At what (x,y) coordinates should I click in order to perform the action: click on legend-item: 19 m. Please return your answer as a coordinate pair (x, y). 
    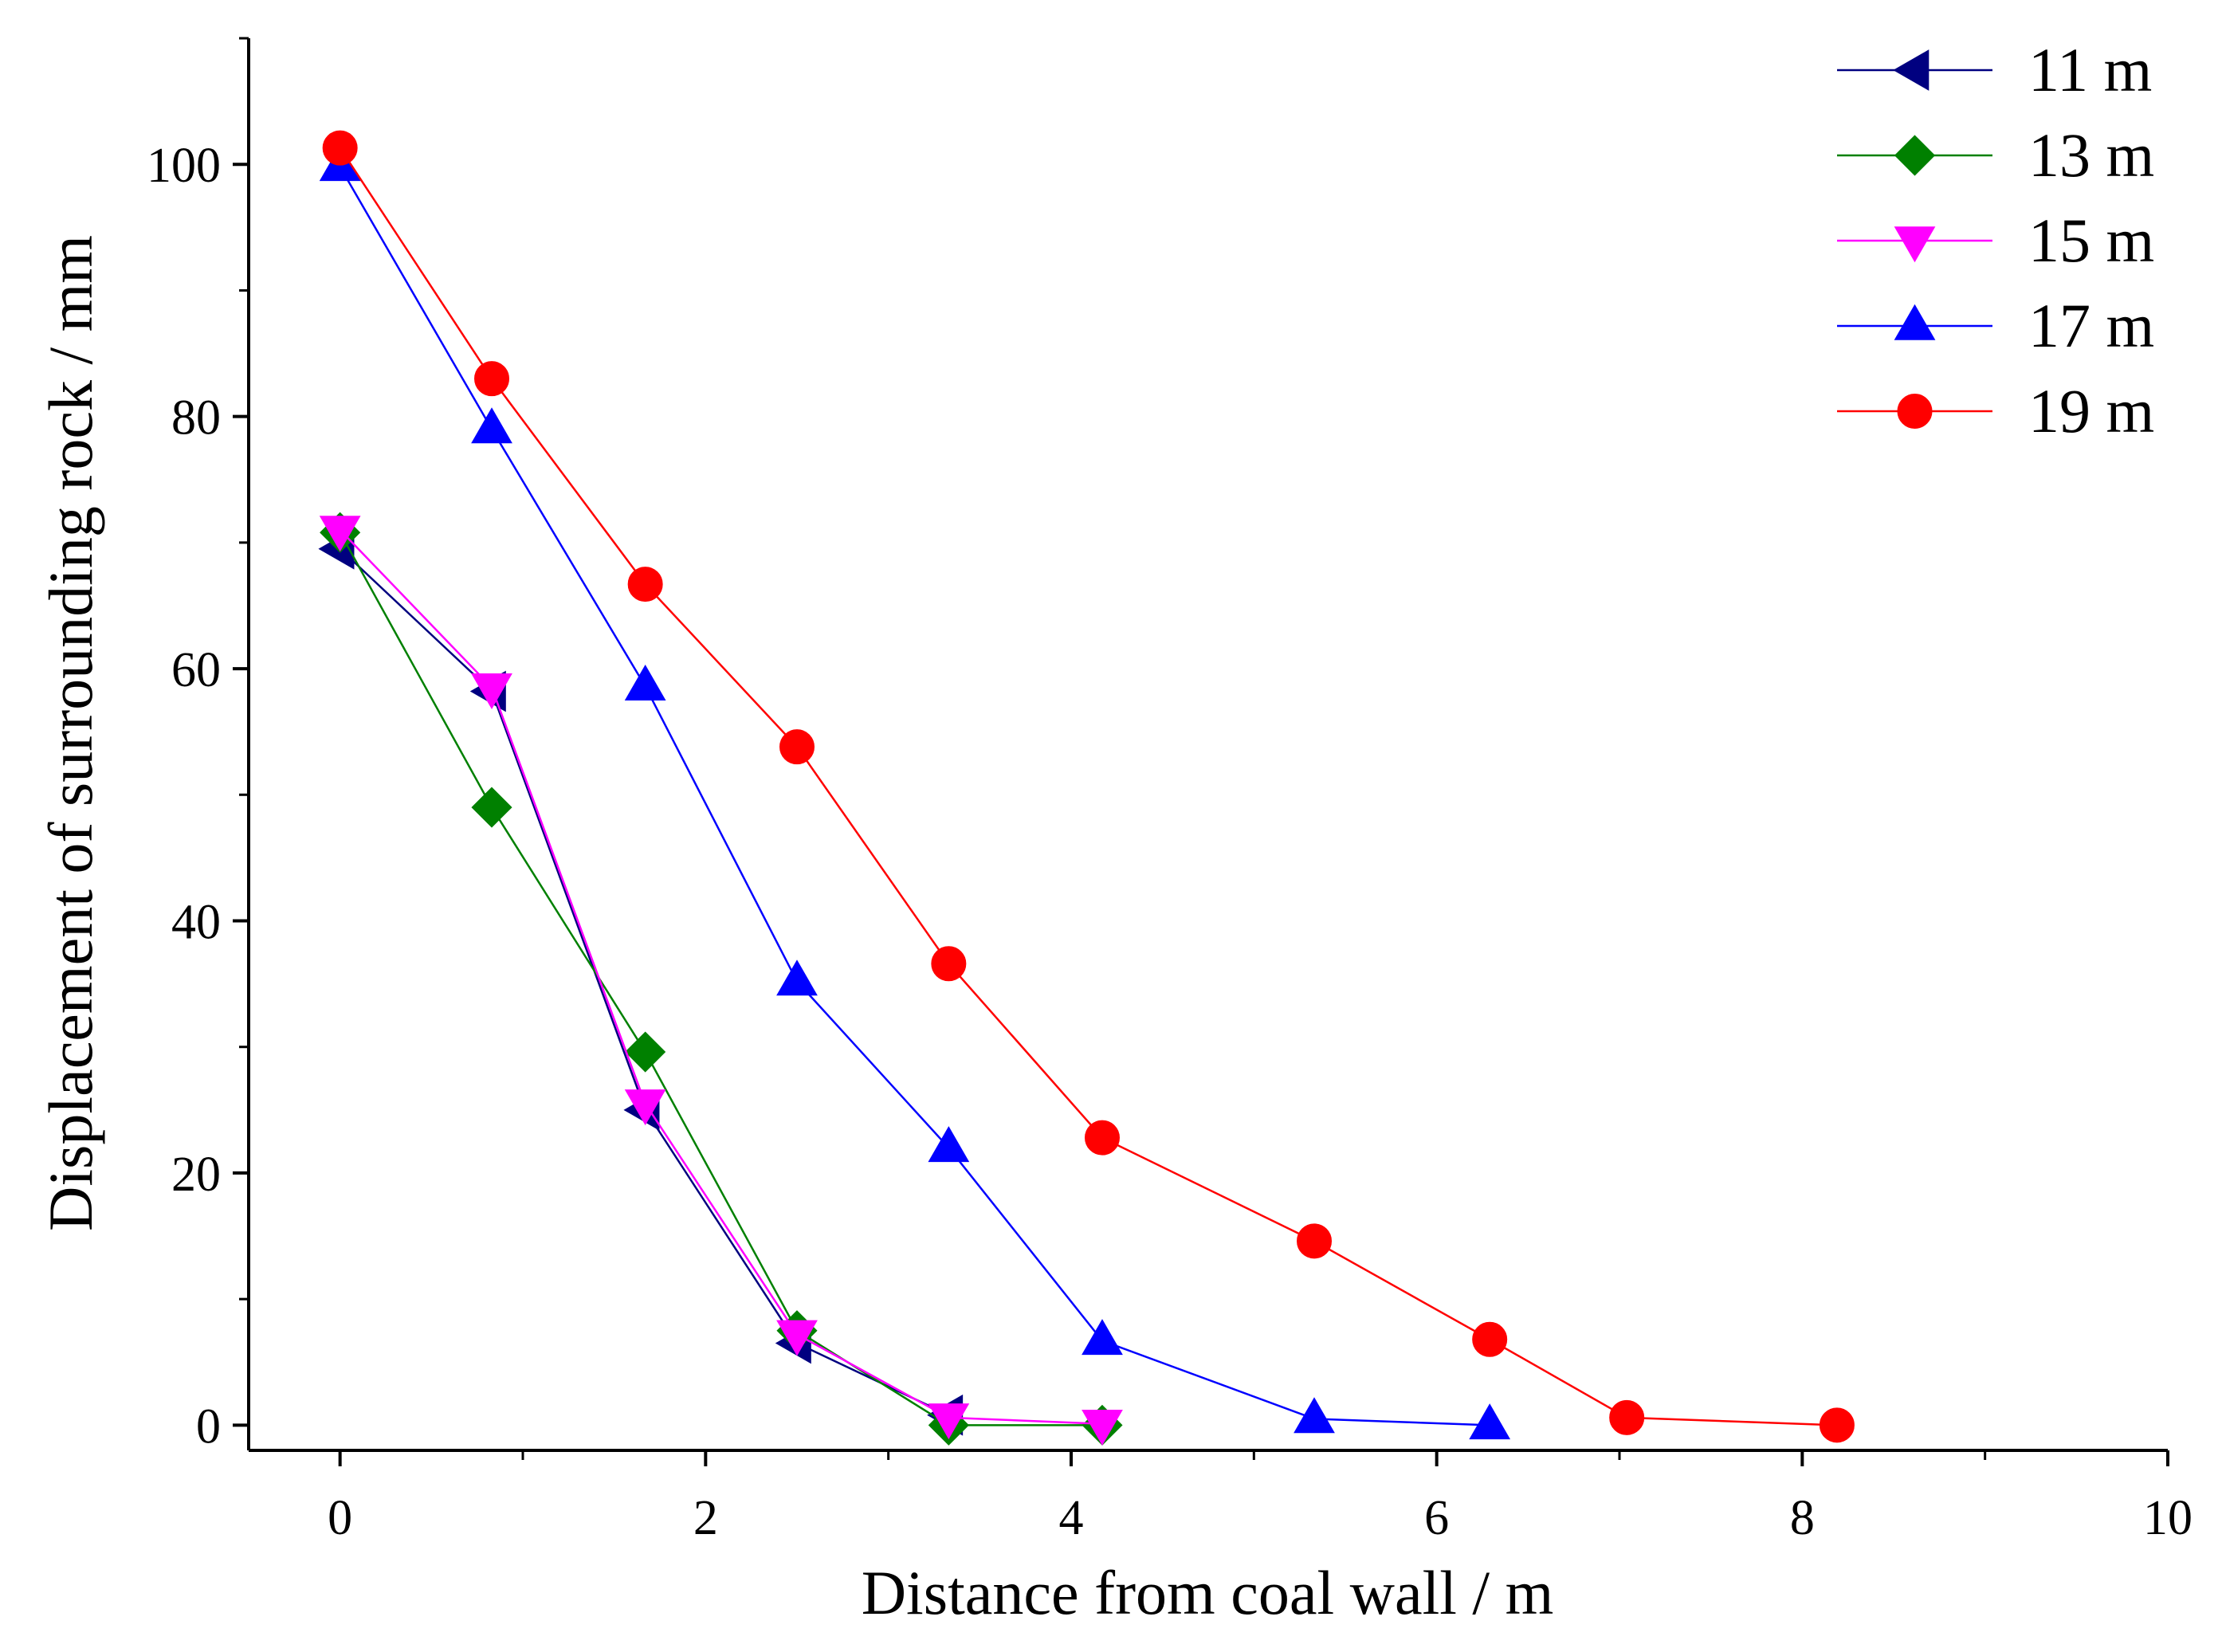
    Looking at the image, I should click on (1995, 410).